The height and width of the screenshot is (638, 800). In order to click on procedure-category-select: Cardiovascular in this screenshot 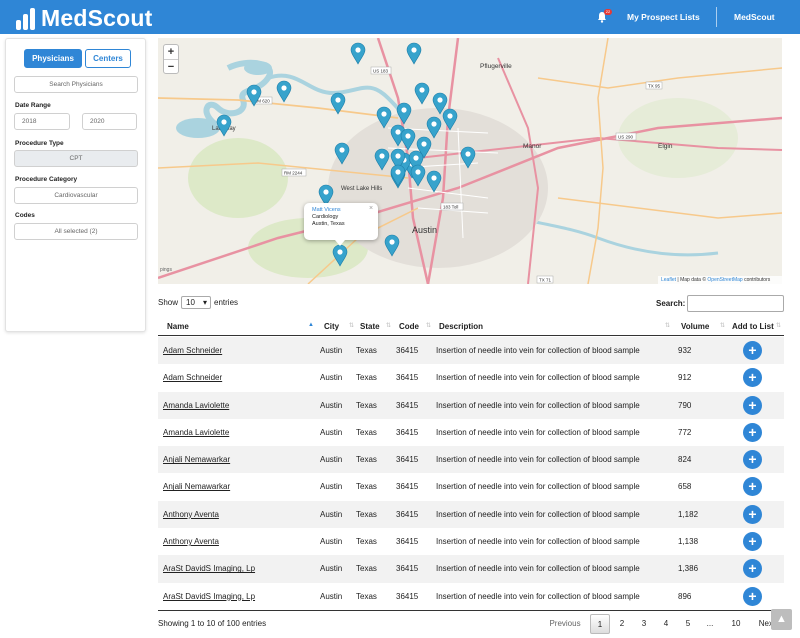, I will do `click(76, 195)`.